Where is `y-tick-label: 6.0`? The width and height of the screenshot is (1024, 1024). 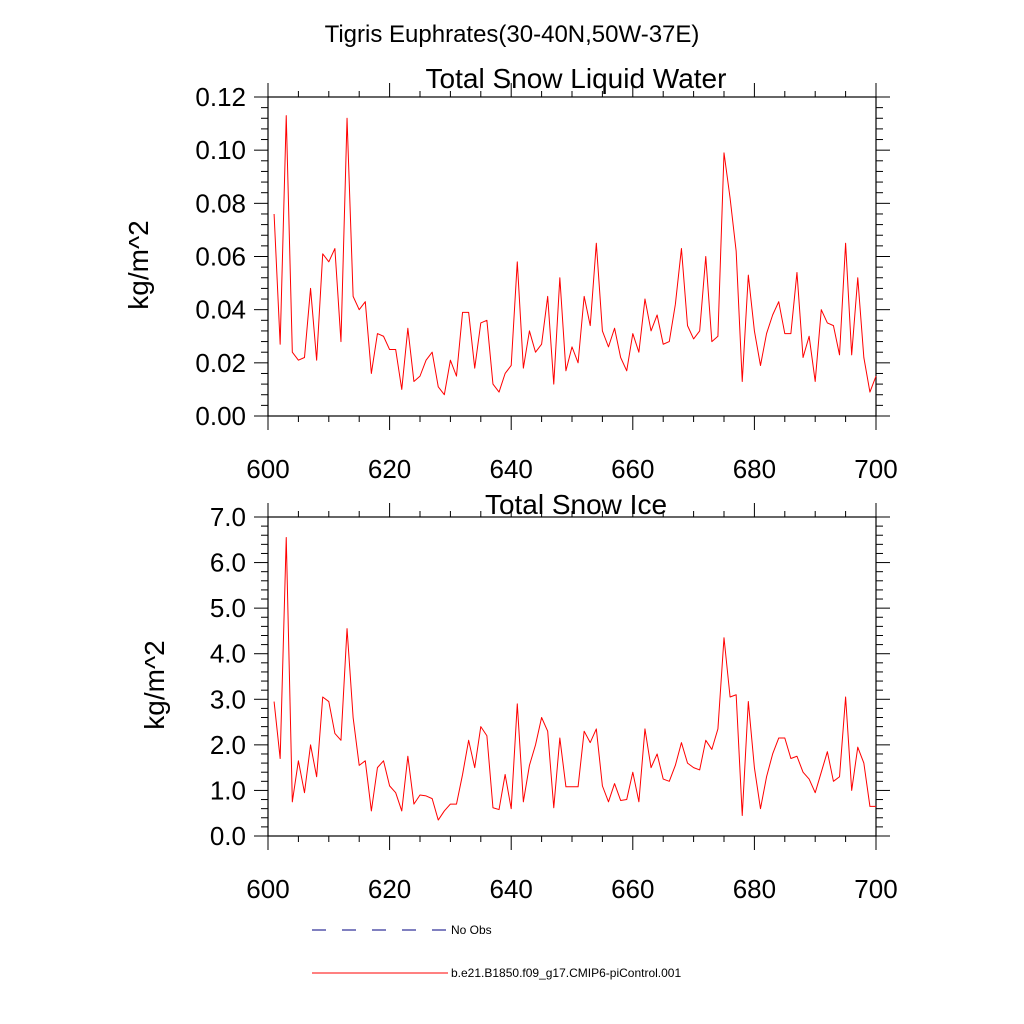
y-tick-label: 6.0 is located at coordinates (228, 563).